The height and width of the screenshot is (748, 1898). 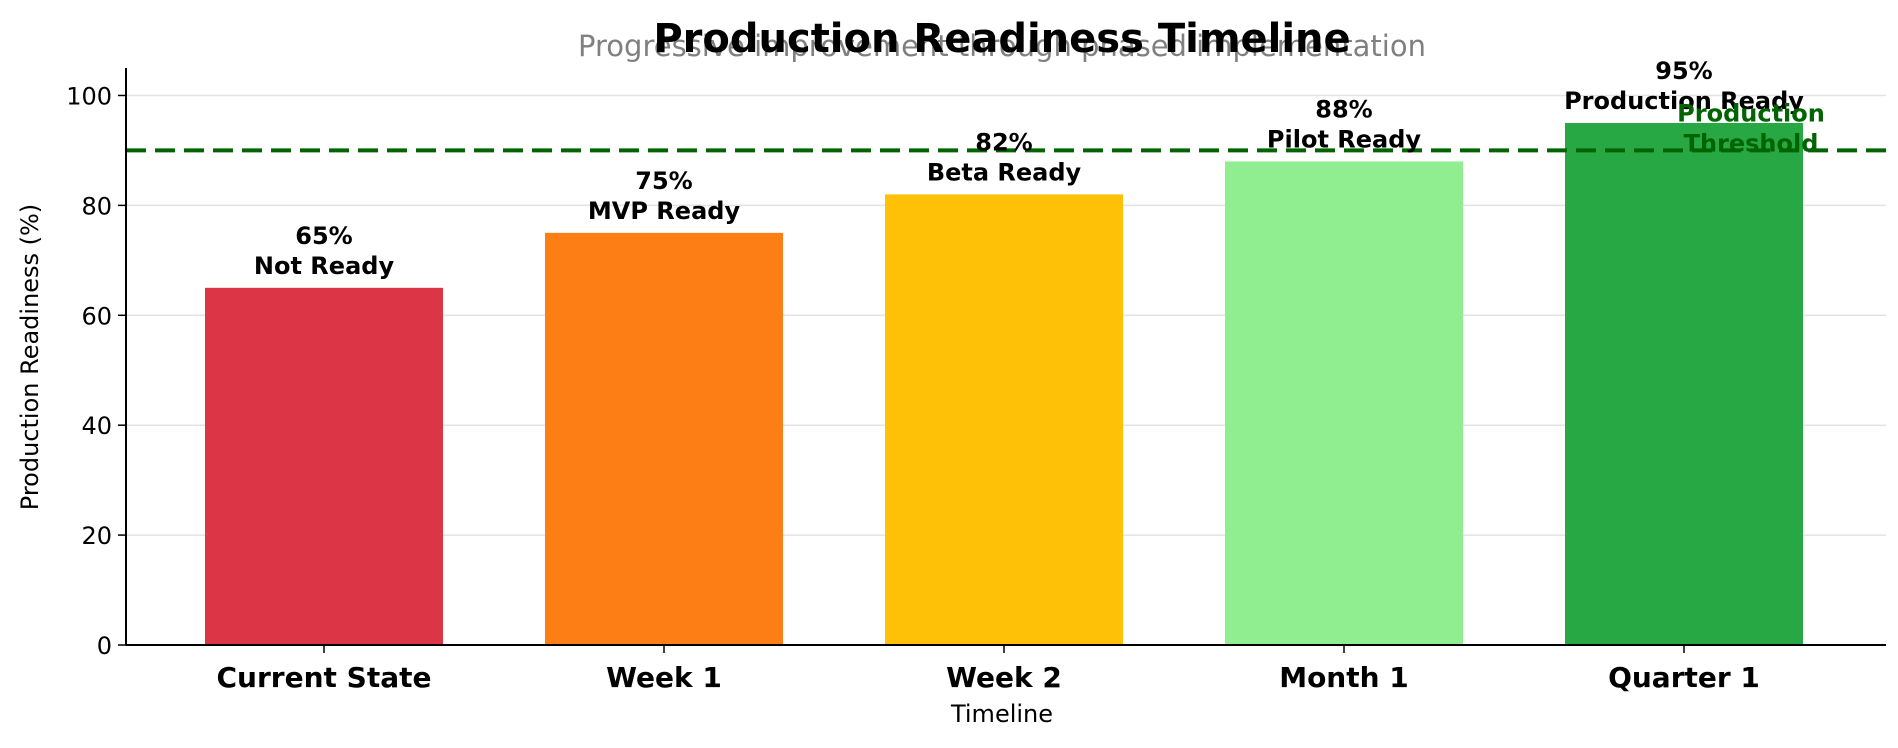 I want to click on bar-status-label: Production Ready, so click(x=1684, y=101).